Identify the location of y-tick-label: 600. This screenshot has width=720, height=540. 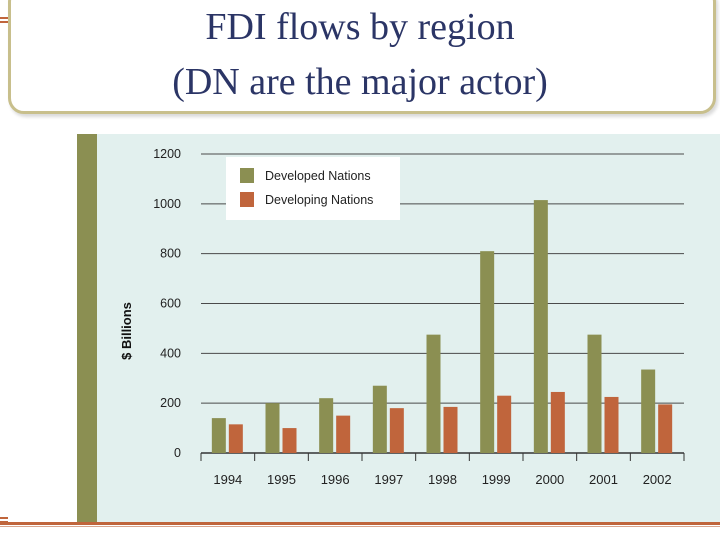
(170, 304).